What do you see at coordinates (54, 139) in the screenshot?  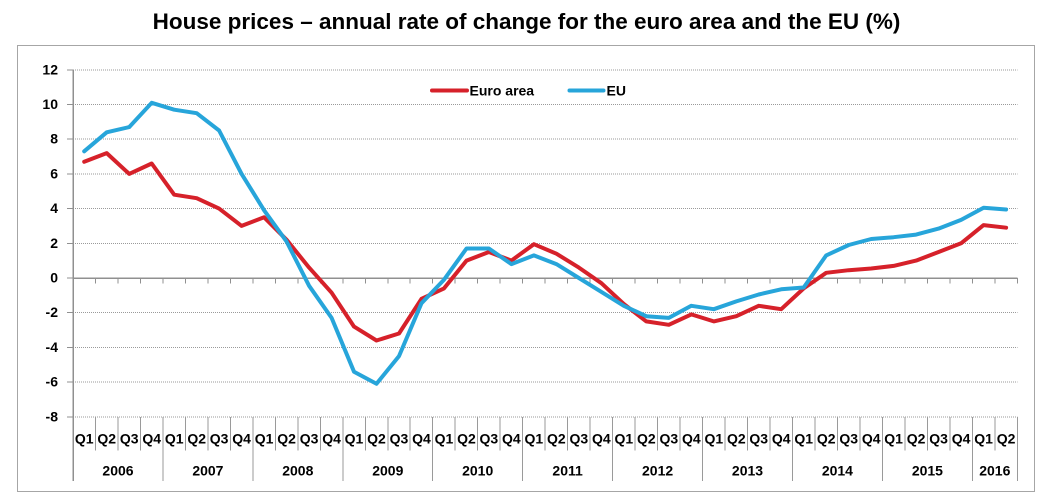 I see `svg-text: 8` at bounding box center [54, 139].